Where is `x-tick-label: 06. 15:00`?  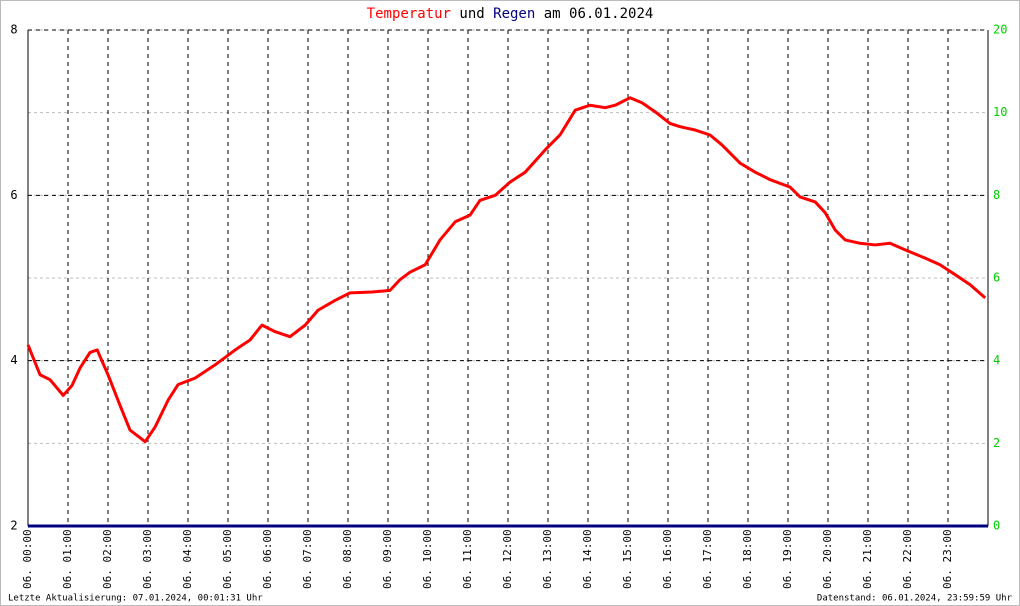
x-tick-label: 06. 15:00 is located at coordinates (627, 559).